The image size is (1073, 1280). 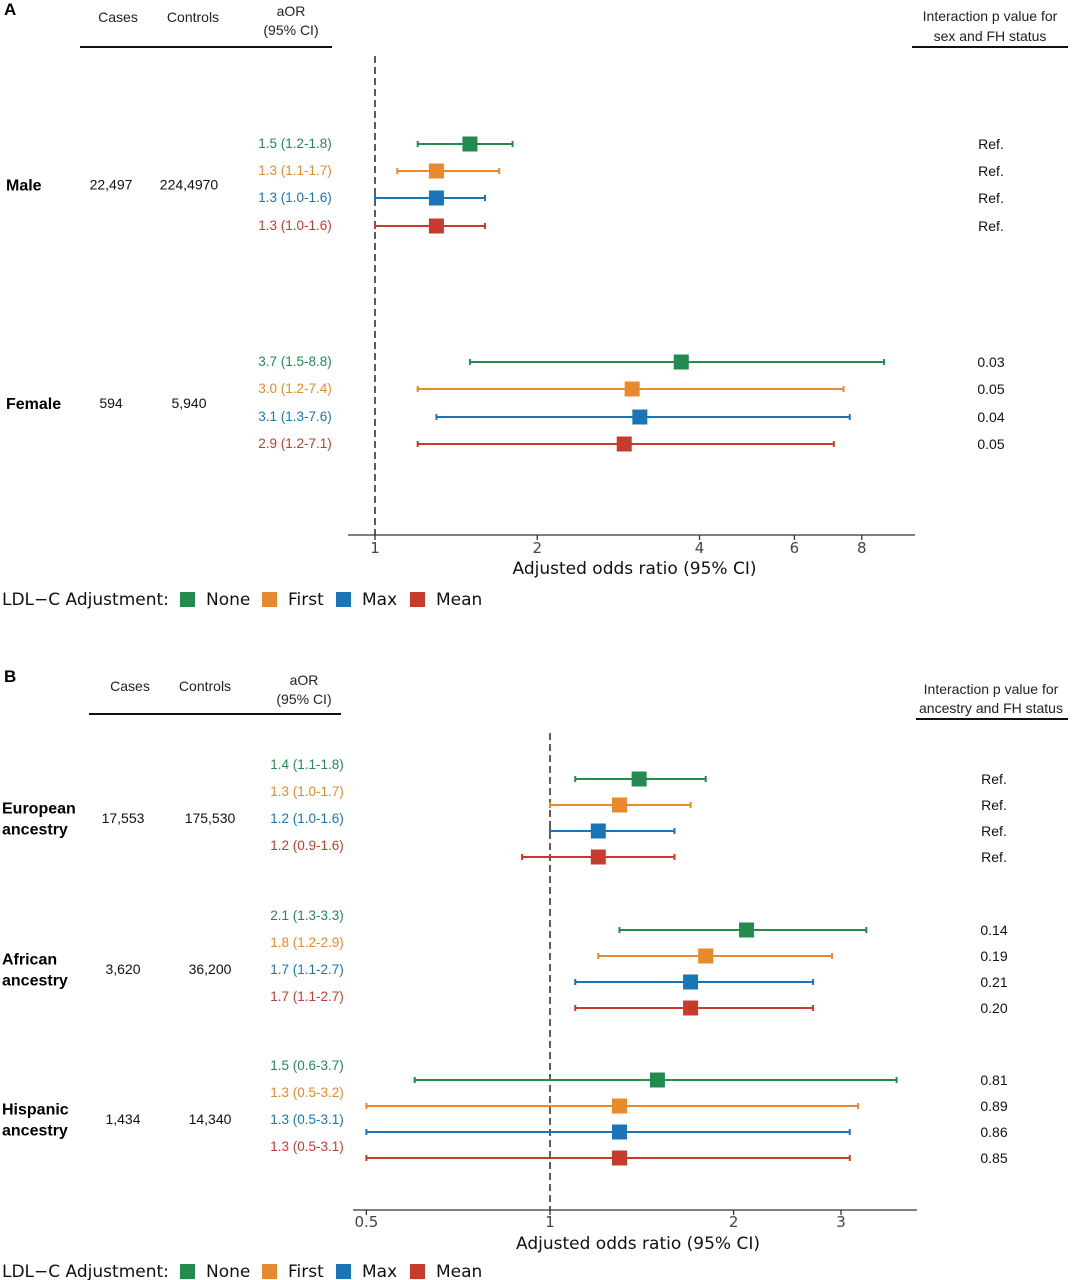 What do you see at coordinates (295, 197) in the screenshot?
I see `aor-label: 1.3 (1.0-1.6)` at bounding box center [295, 197].